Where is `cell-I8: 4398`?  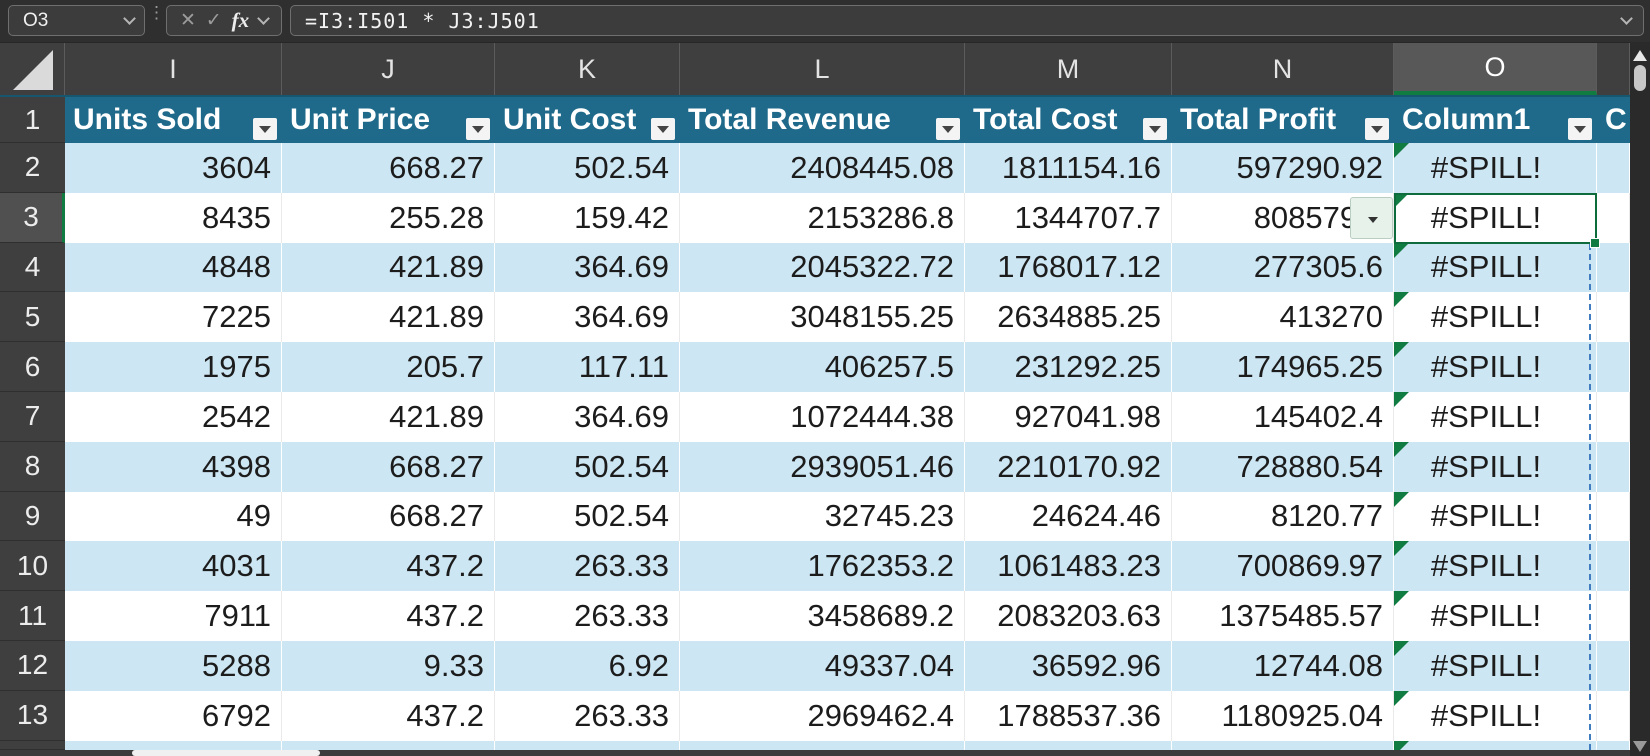
cell-I8: 4398 is located at coordinates (173, 466).